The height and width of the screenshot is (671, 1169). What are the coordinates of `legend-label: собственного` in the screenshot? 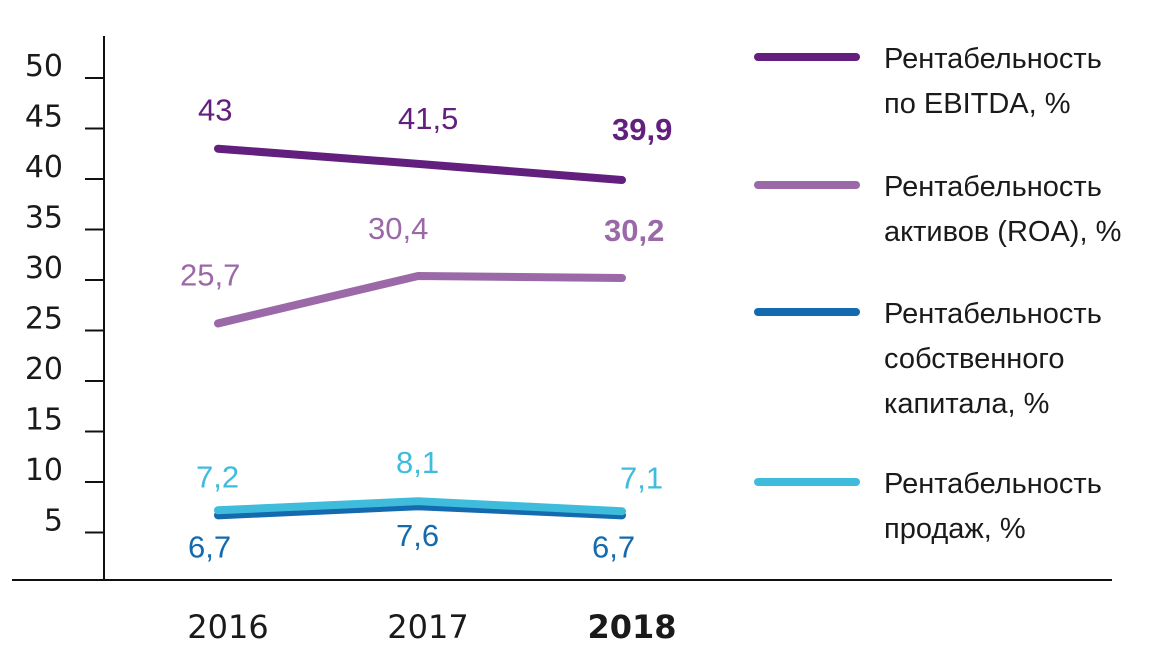 It's located at (974, 359).